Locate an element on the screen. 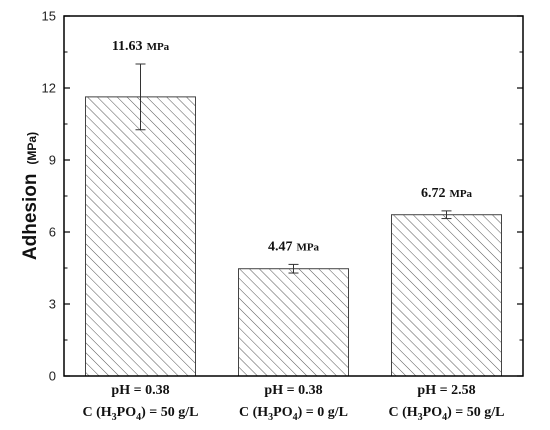 The width and height of the screenshot is (550, 430). y-tick-label-12: 12 is located at coordinates (49, 88).